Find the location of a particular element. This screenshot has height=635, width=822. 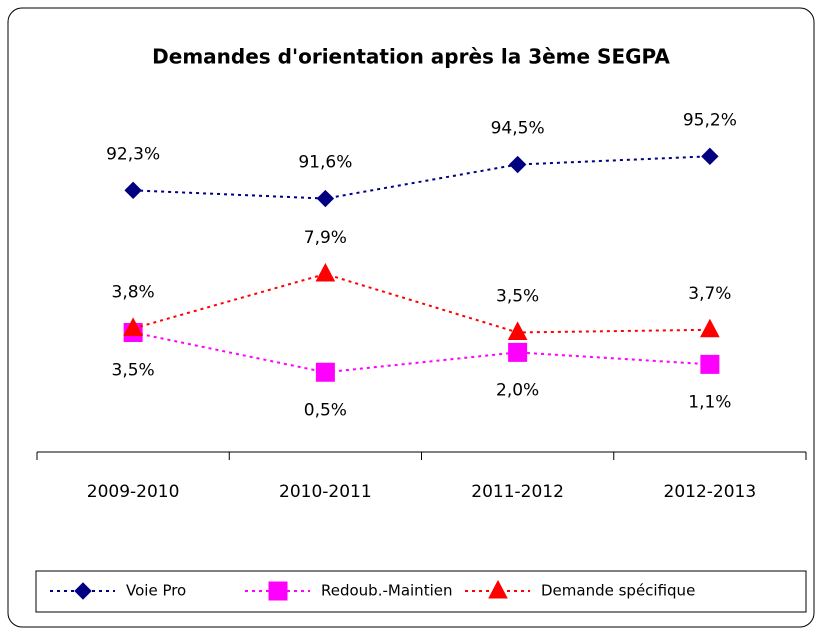

x-tick-label: 2011-2012 is located at coordinates (517, 492).